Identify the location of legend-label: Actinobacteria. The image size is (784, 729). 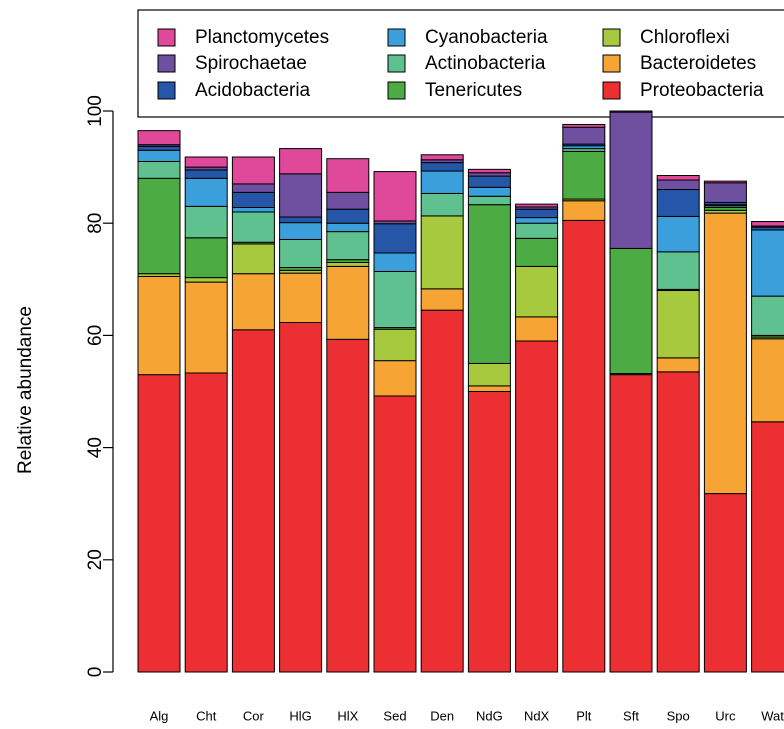
(485, 63).